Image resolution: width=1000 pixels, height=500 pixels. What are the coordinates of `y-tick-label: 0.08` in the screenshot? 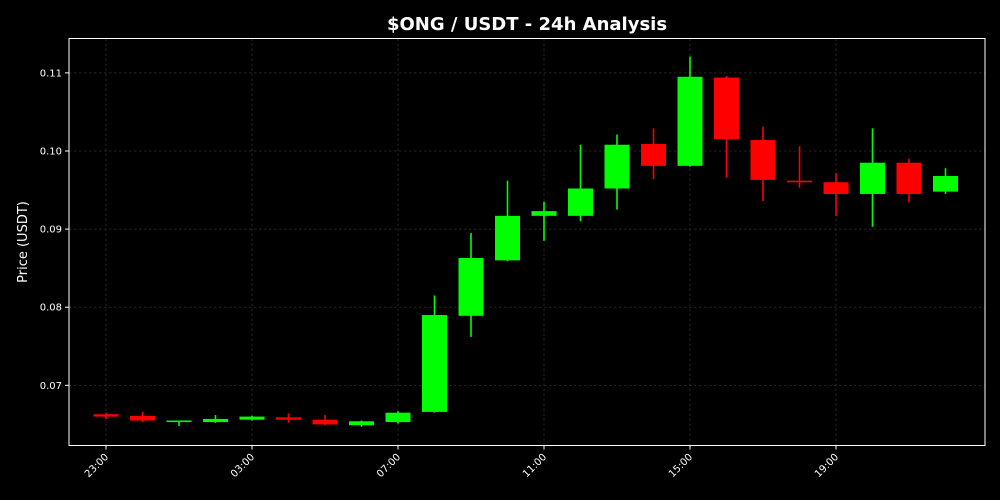 It's located at (51, 308).